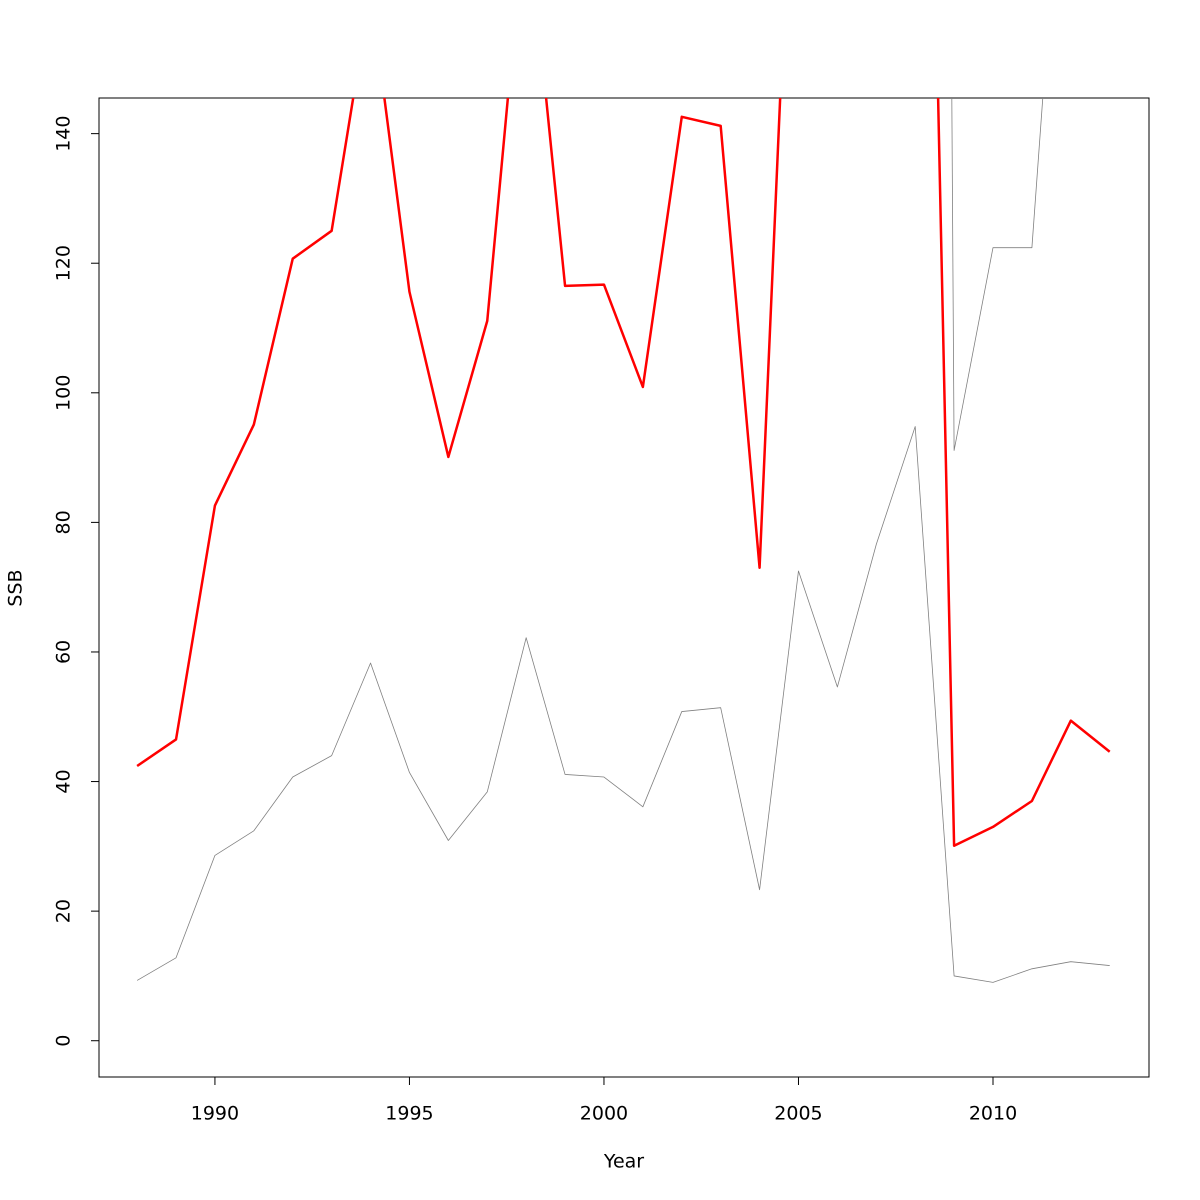  What do you see at coordinates (215, 1114) in the screenshot?
I see `x-tick-label: 1990` at bounding box center [215, 1114].